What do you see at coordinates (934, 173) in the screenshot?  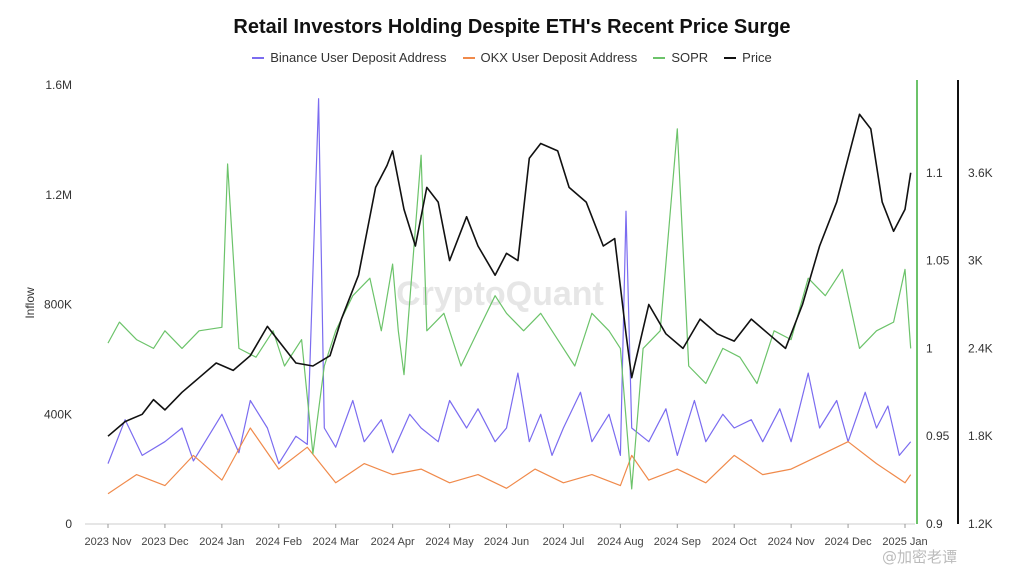 I see `y-tick-sopr: 1.1` at bounding box center [934, 173].